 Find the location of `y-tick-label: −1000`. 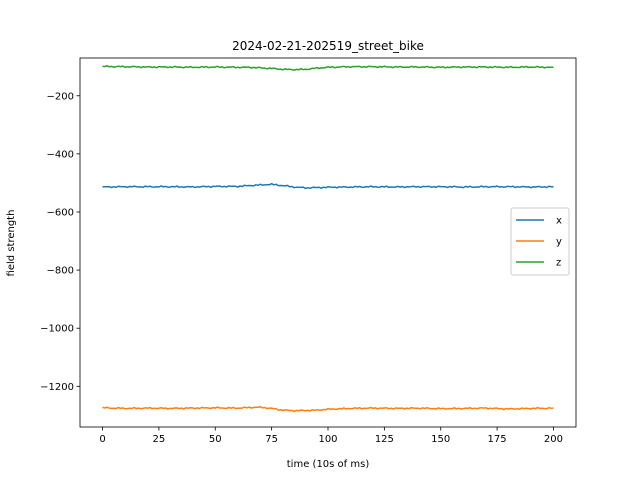

y-tick-label: −1000 is located at coordinates (57, 329).